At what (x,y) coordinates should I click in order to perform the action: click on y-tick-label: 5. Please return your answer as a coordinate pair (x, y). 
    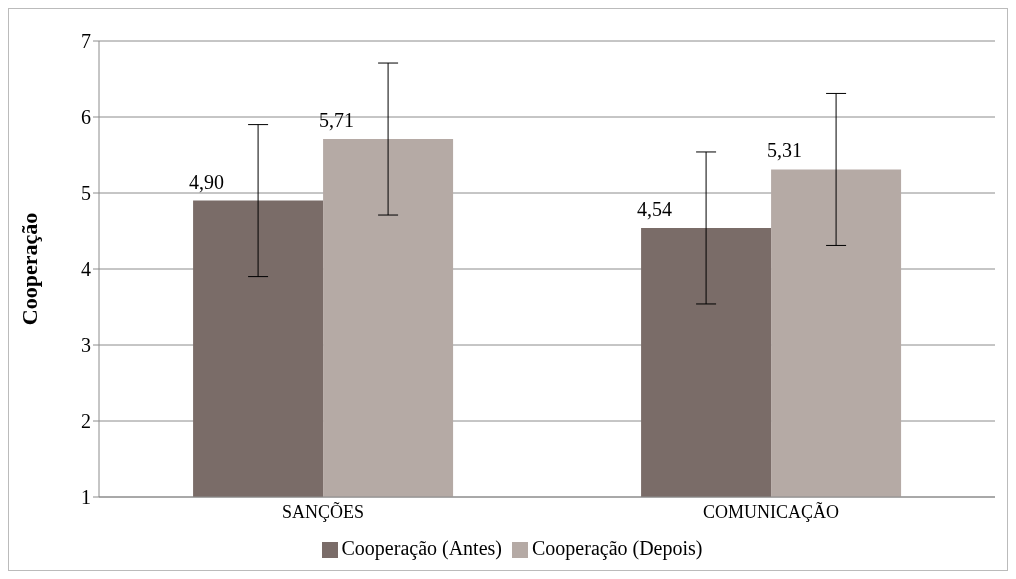
    Looking at the image, I should click on (86, 193).